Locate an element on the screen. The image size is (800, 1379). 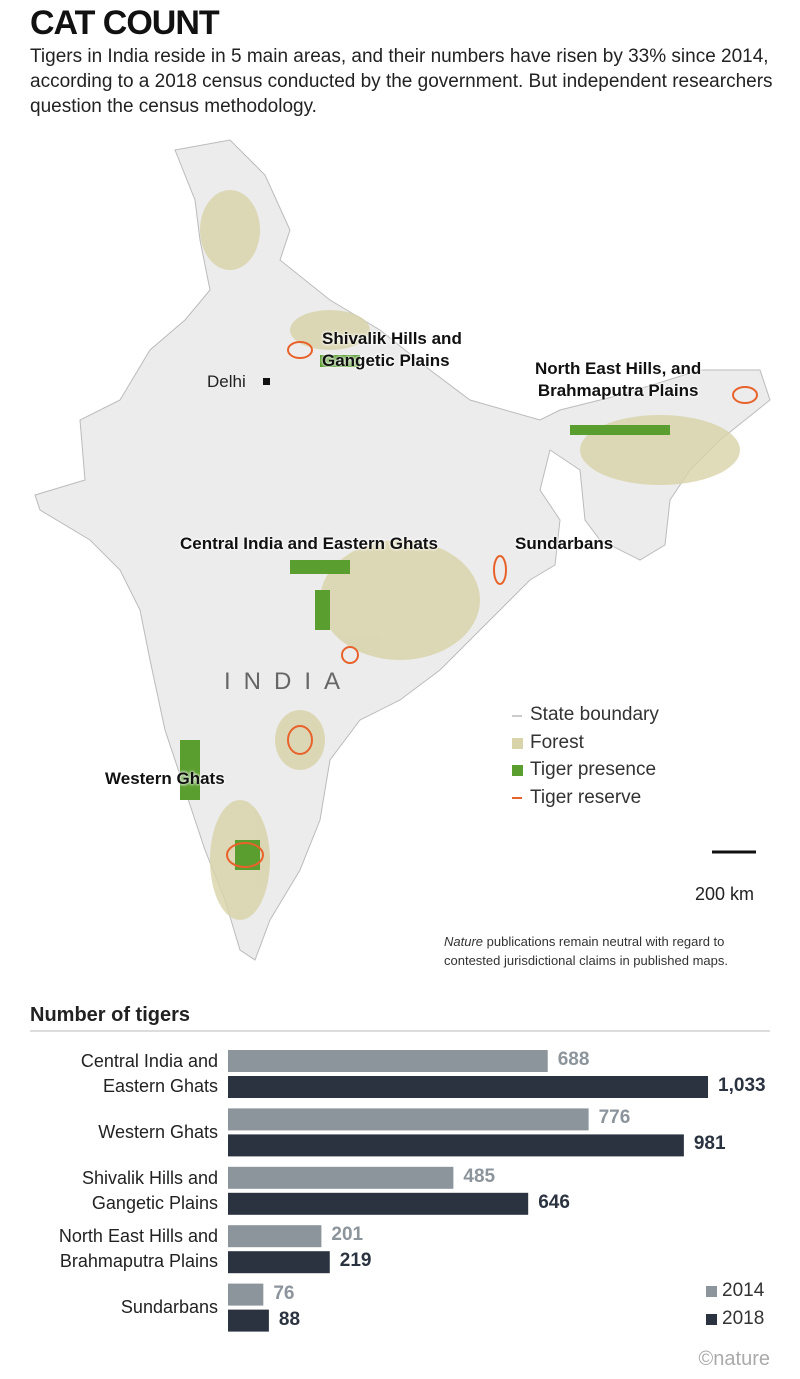
category-label: Western Ghats is located at coordinates (158, 1131).